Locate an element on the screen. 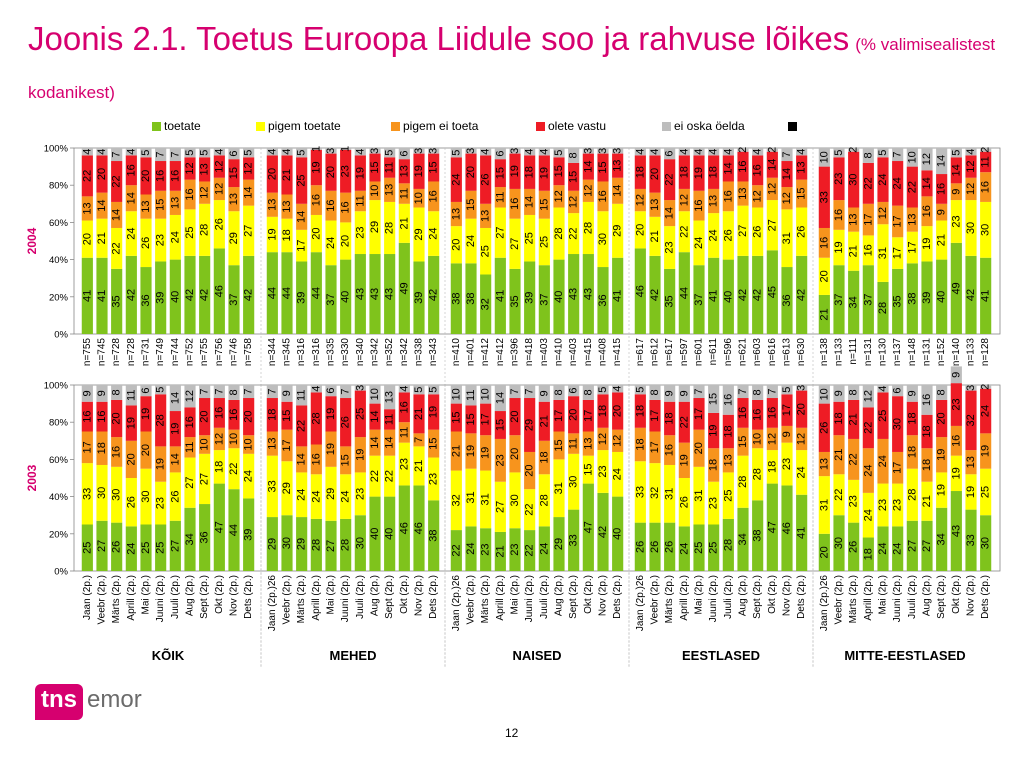 The height and width of the screenshot is (768, 1024). data-label: 27 is located at coordinates (500, 507).